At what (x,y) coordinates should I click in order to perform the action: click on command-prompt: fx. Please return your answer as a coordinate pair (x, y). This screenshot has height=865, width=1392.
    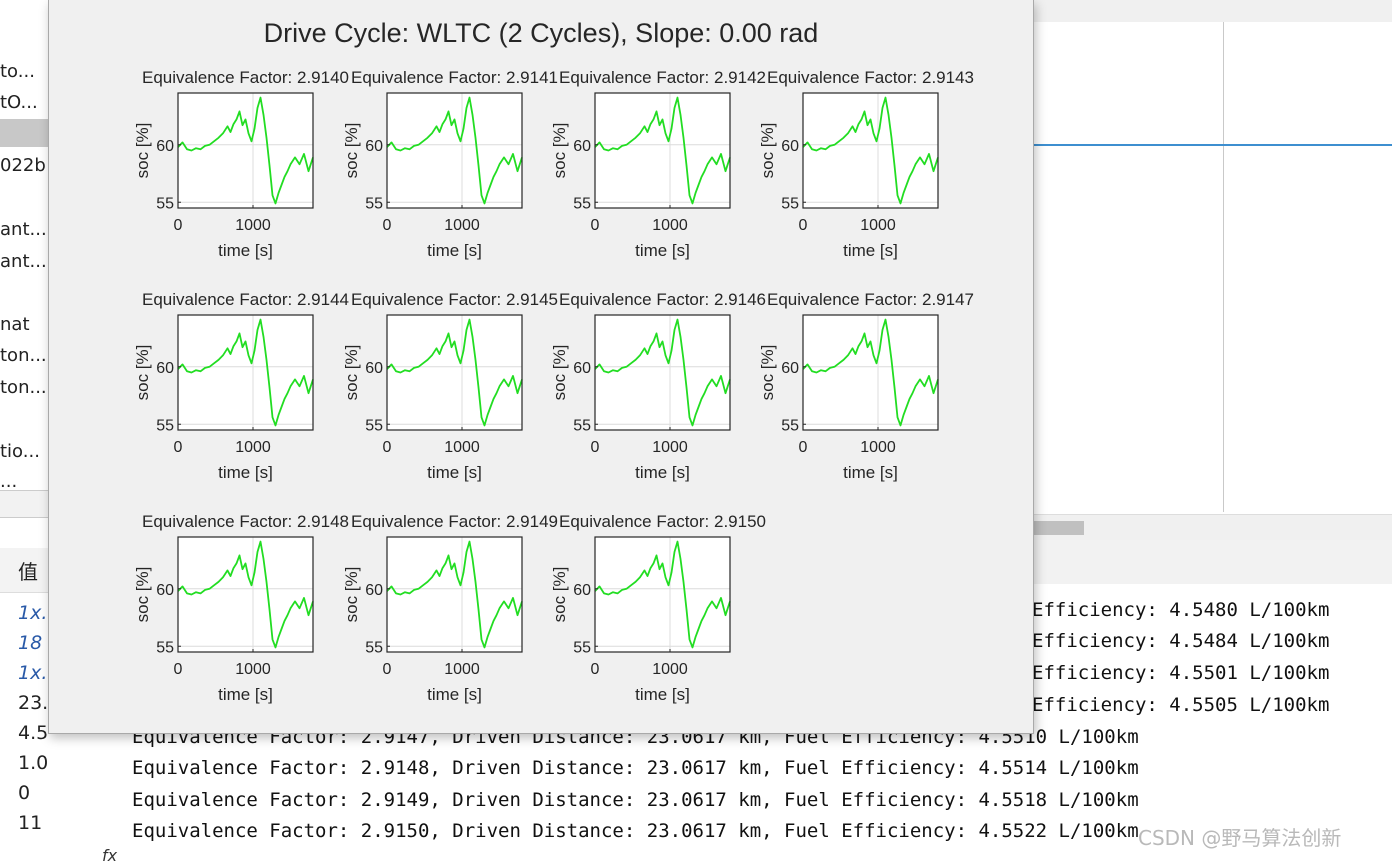
    Looking at the image, I should click on (110, 855).